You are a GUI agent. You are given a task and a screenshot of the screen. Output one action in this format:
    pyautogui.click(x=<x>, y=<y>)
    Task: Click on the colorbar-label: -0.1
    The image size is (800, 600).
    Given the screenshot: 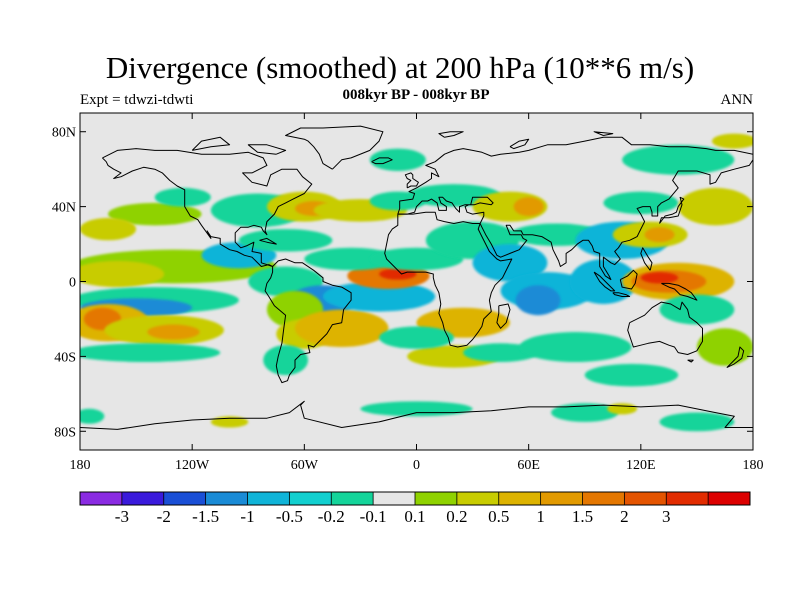 What is the action you would take?
    pyautogui.click(x=373, y=516)
    